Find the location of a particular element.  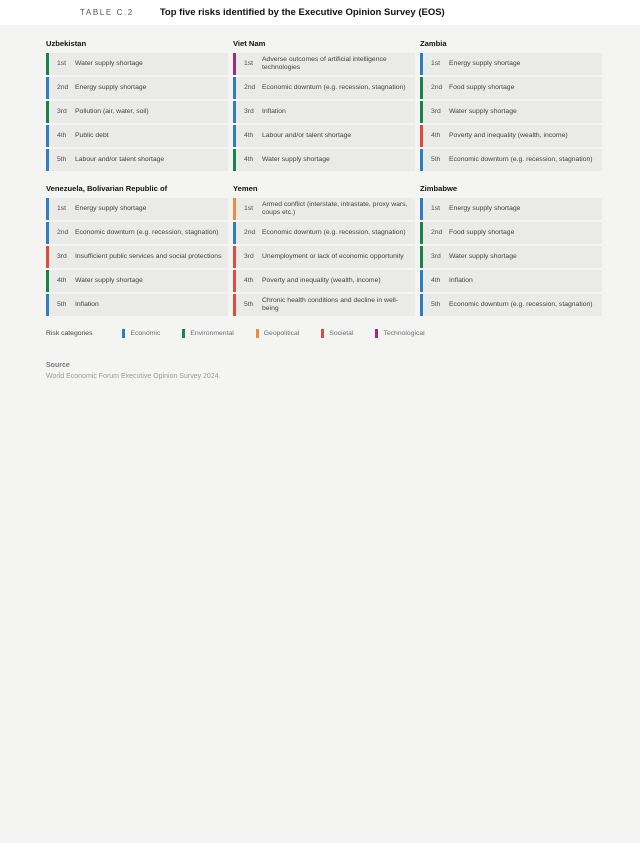

legend-item-label: Technological is located at coordinates (404, 333).